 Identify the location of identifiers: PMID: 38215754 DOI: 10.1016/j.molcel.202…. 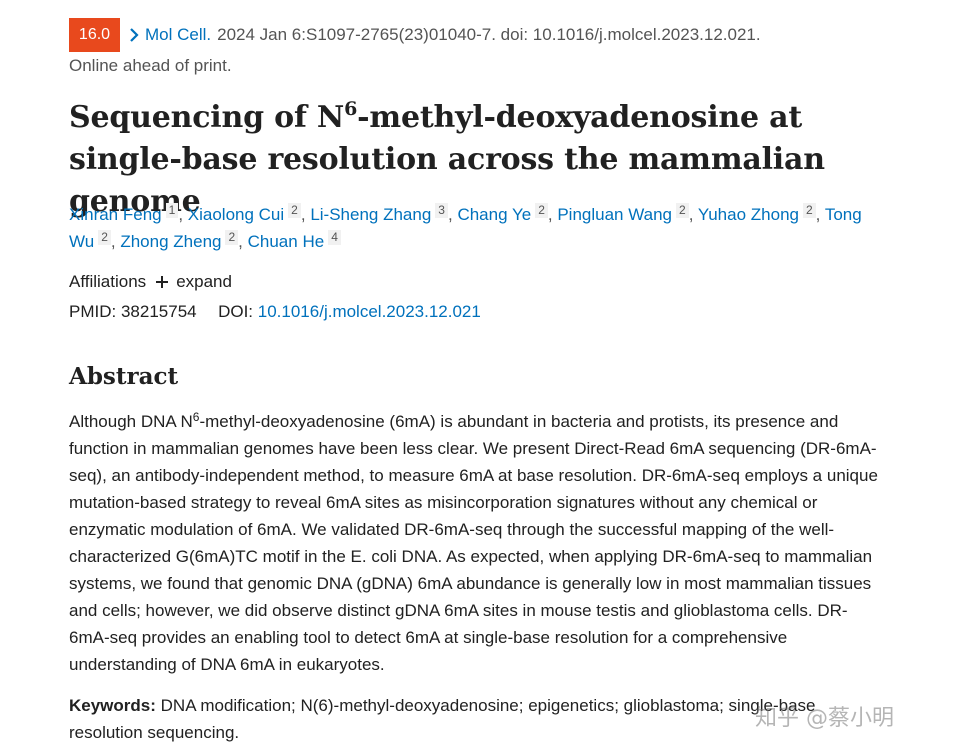
(275, 312).